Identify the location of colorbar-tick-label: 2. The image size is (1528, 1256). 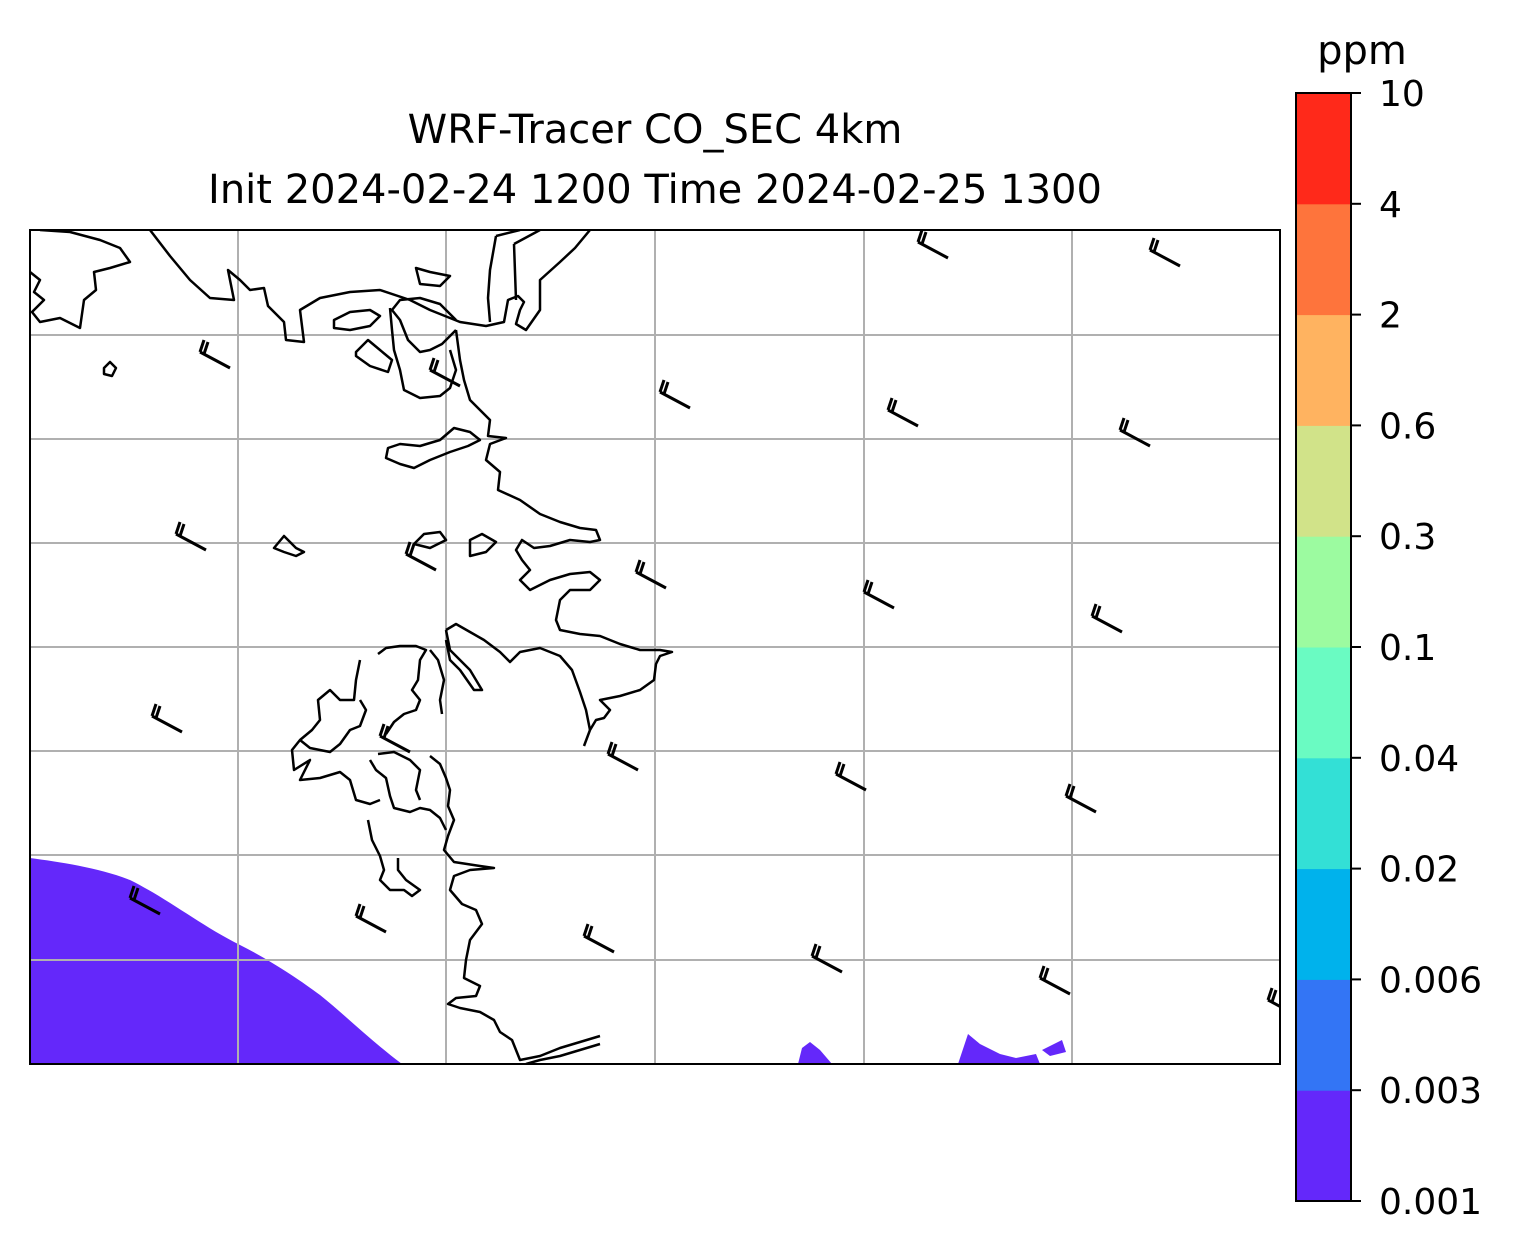
(1390, 316).